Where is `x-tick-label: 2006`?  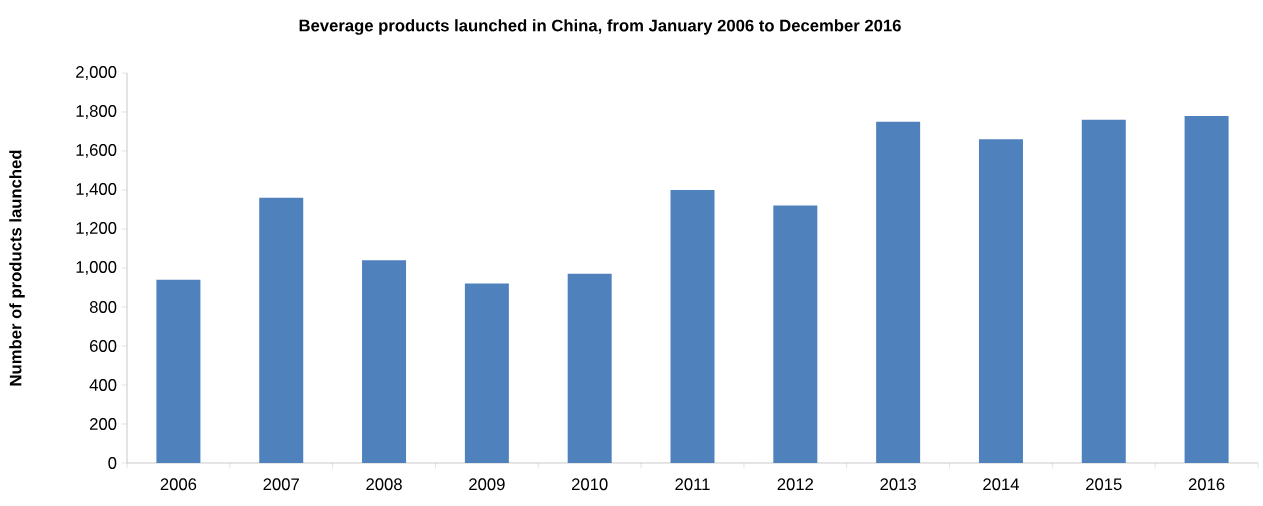 x-tick-label: 2006 is located at coordinates (178, 484).